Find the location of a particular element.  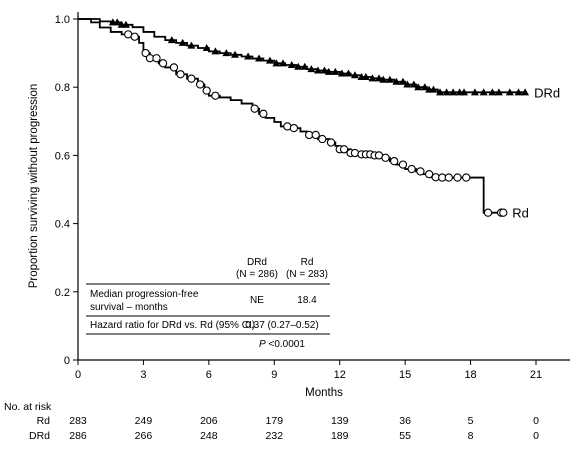

y-tick-label-3: 0.6 is located at coordinates (62, 156).